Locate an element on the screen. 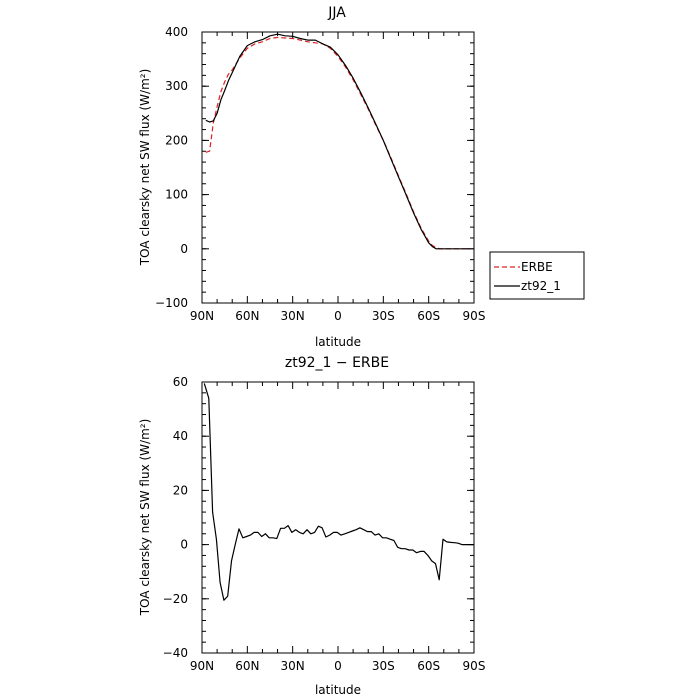 This screenshot has width=700, height=700. y-tick-label: 20 is located at coordinates (180, 490).